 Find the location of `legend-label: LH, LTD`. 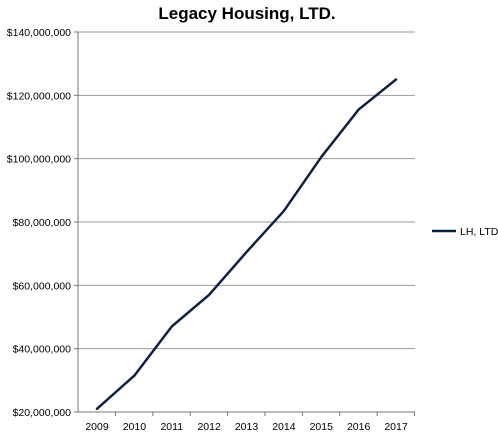

legend-label: LH, LTD is located at coordinates (479, 232).